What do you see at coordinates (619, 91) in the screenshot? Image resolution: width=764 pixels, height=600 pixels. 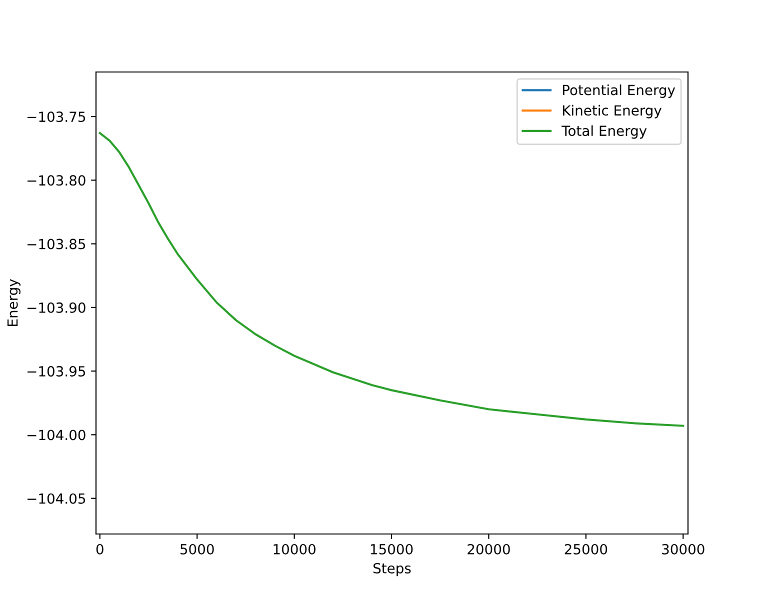 I see `legend-label: Potential Energy` at bounding box center [619, 91].